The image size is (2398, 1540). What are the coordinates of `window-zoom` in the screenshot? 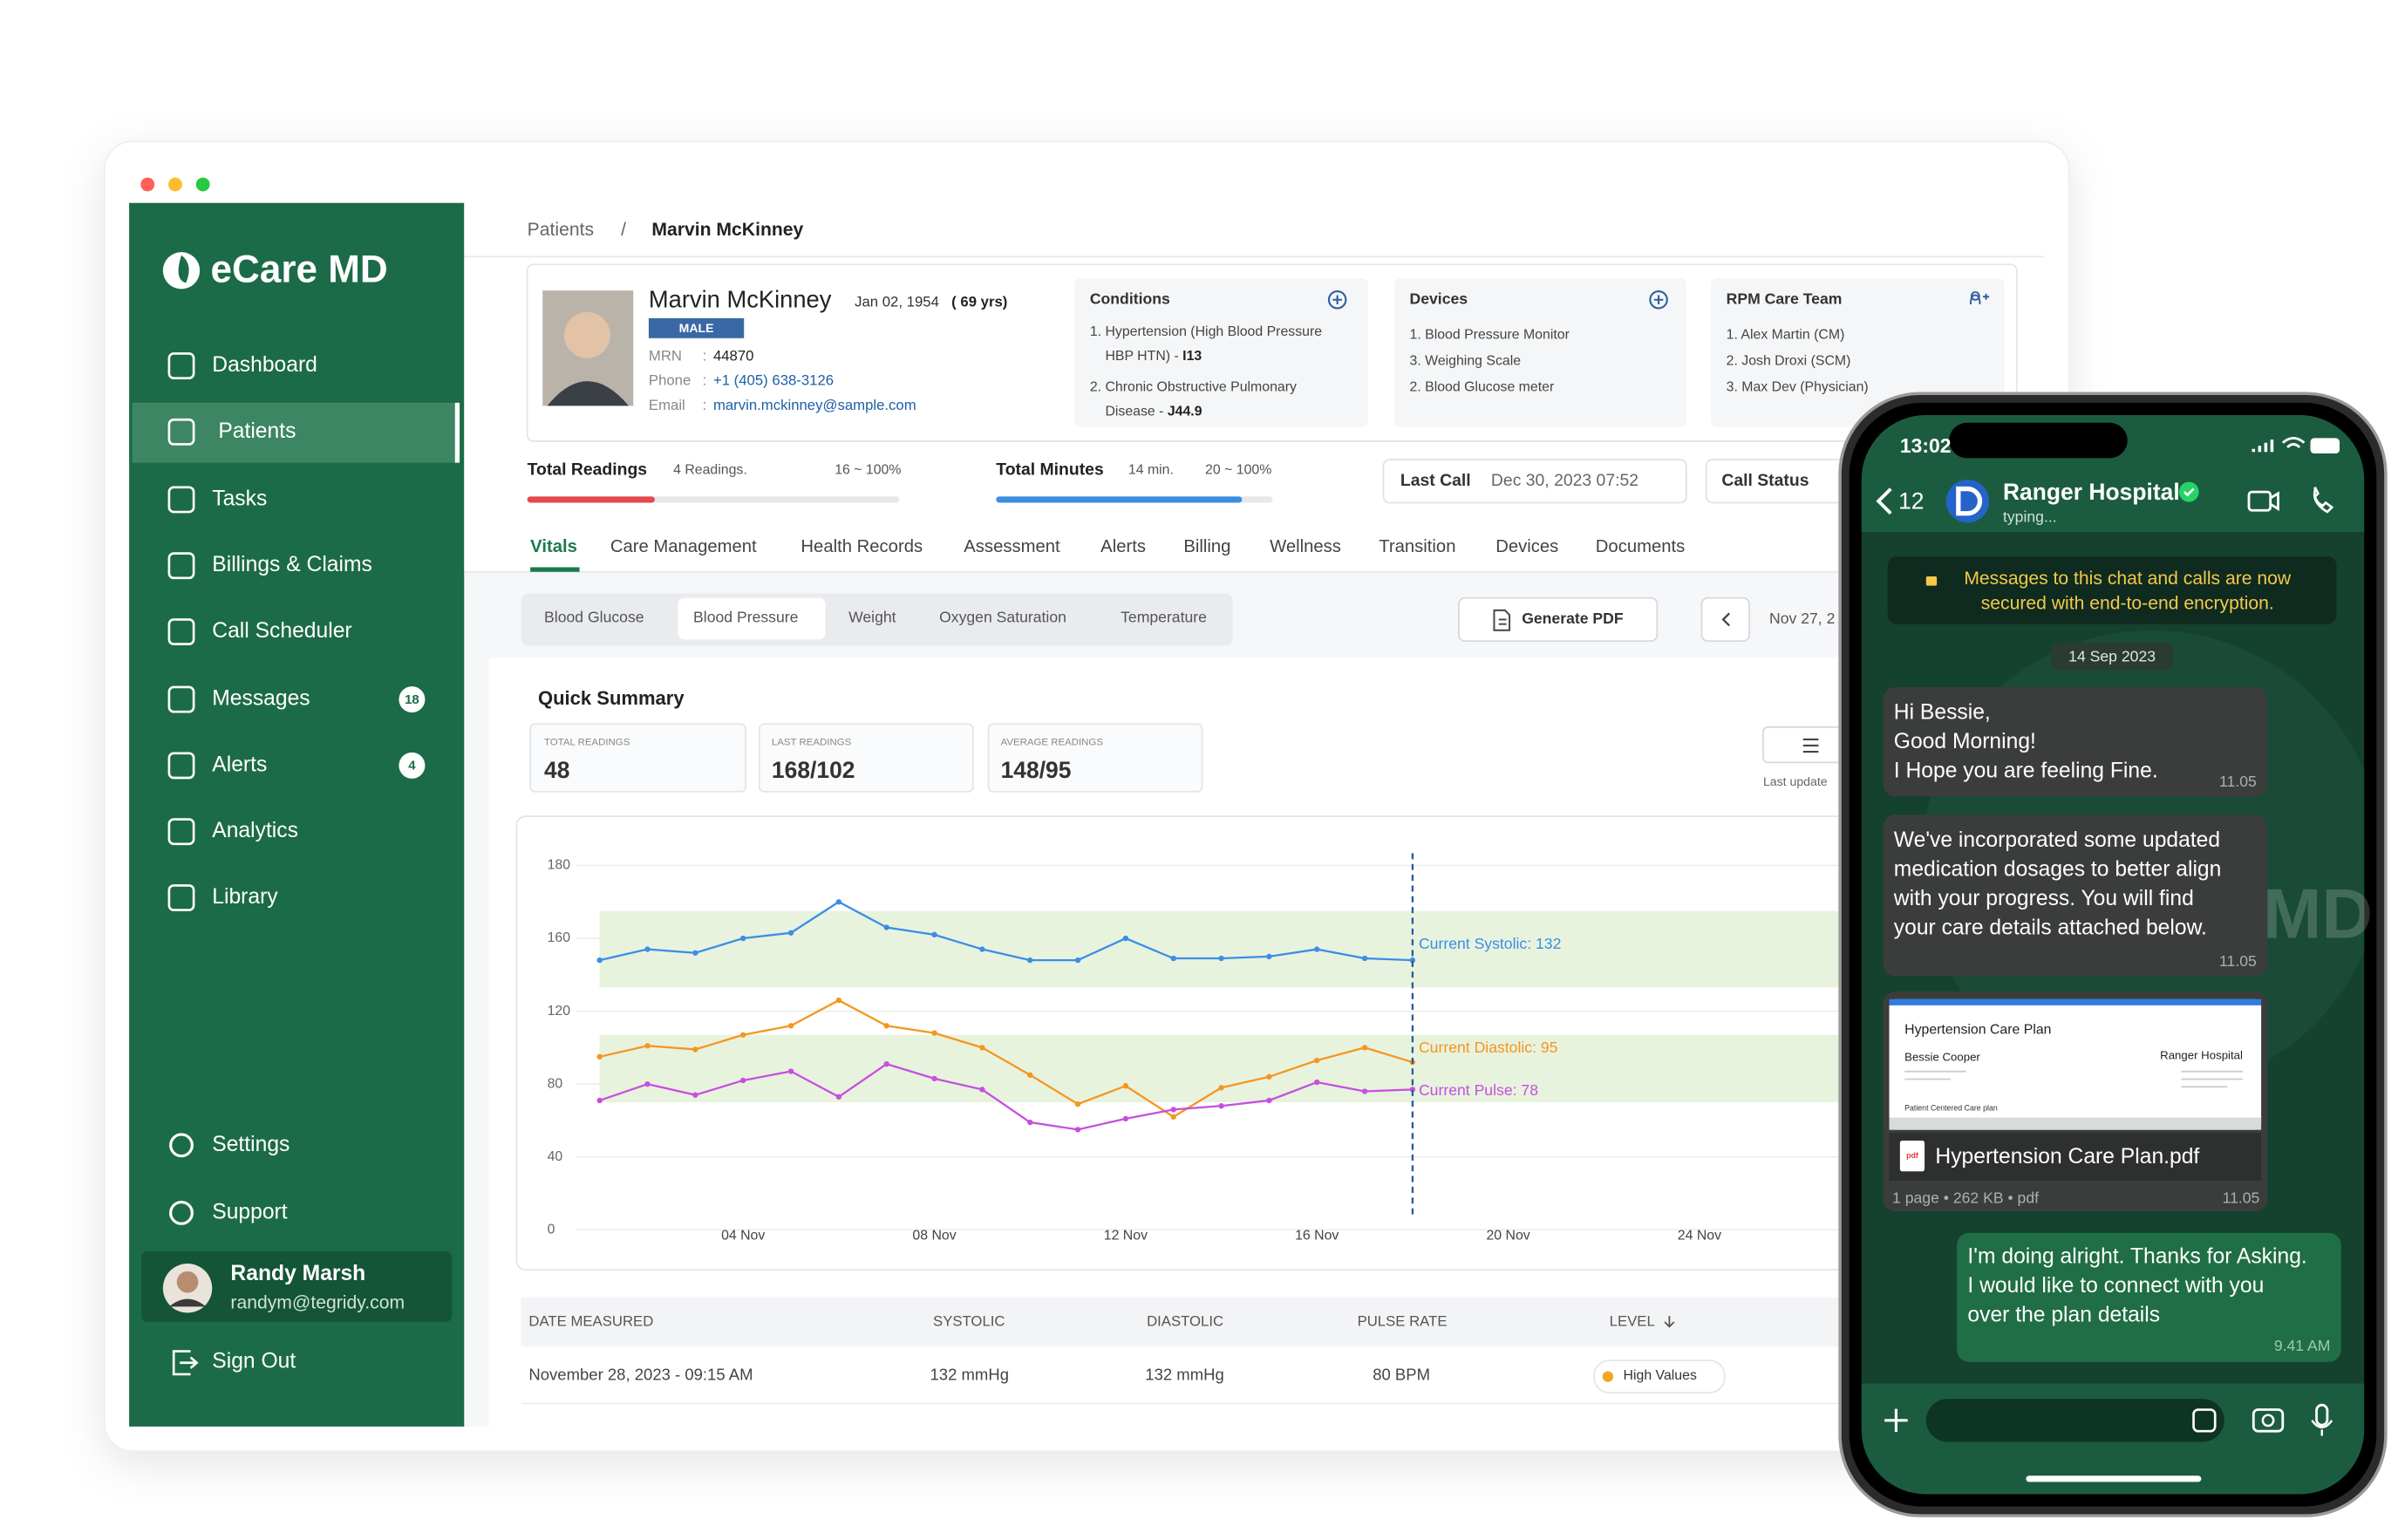 It's located at (202, 185).